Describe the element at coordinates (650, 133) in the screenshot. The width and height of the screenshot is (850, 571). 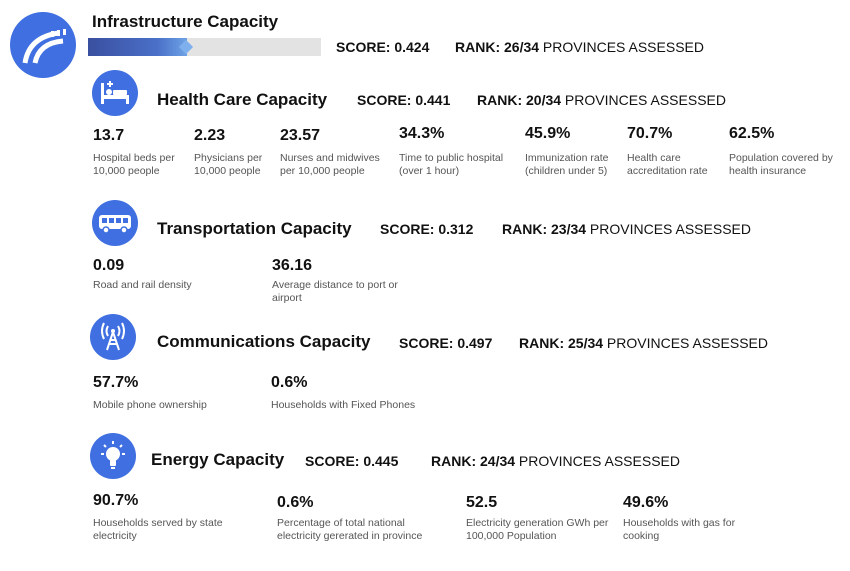
I see `metric-accreditation-value: 70.7%` at that location.